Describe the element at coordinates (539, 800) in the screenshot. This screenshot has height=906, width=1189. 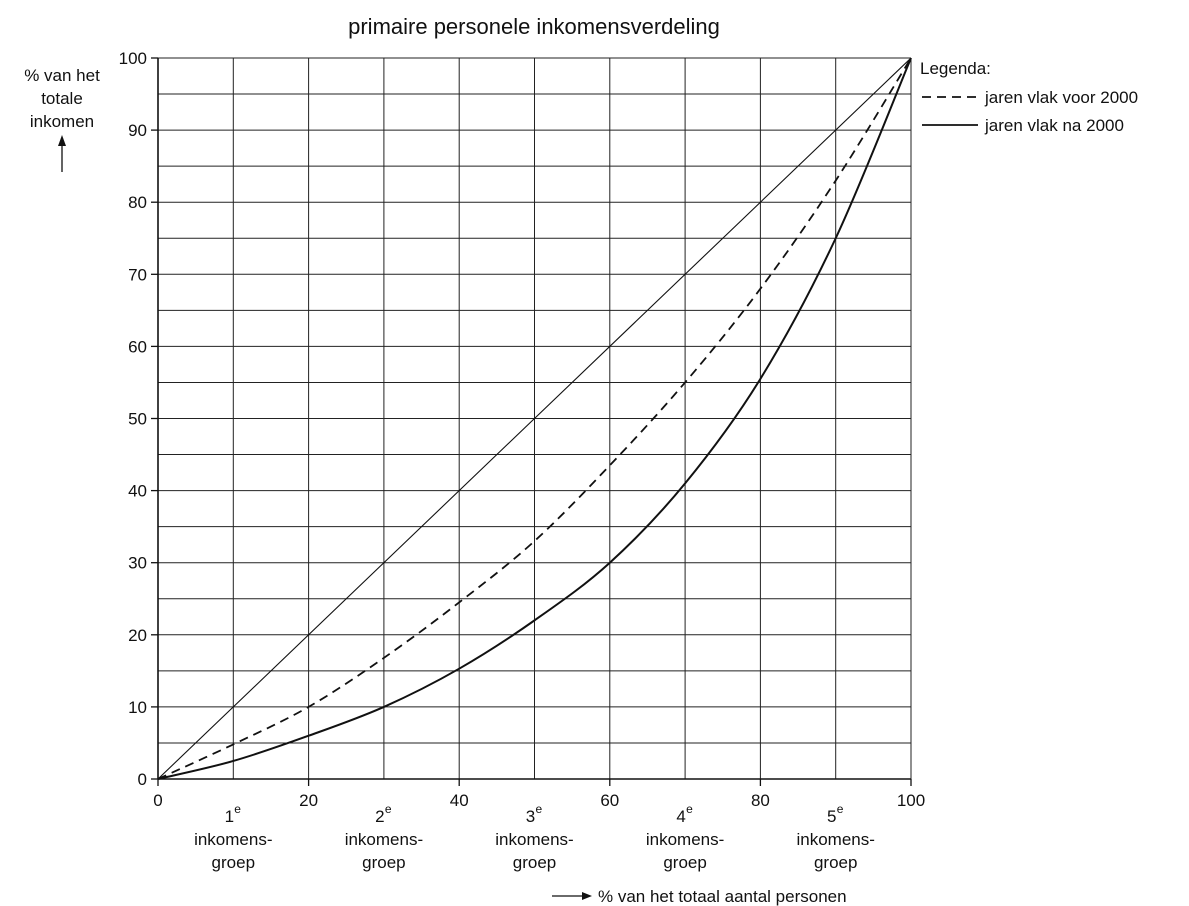
I see `x-tick-labels: 0 20 40 60 80 100` at that location.